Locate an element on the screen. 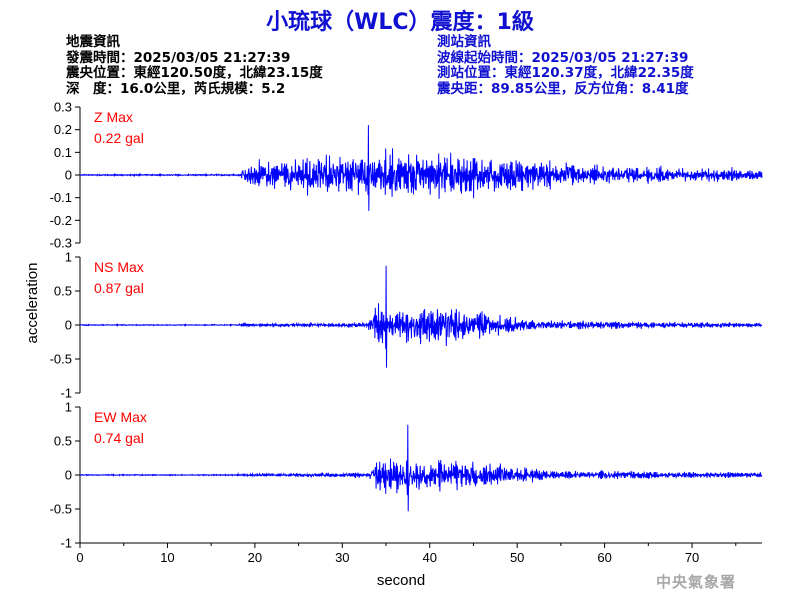  station-info-heading: 測站資訊 is located at coordinates (464, 42).